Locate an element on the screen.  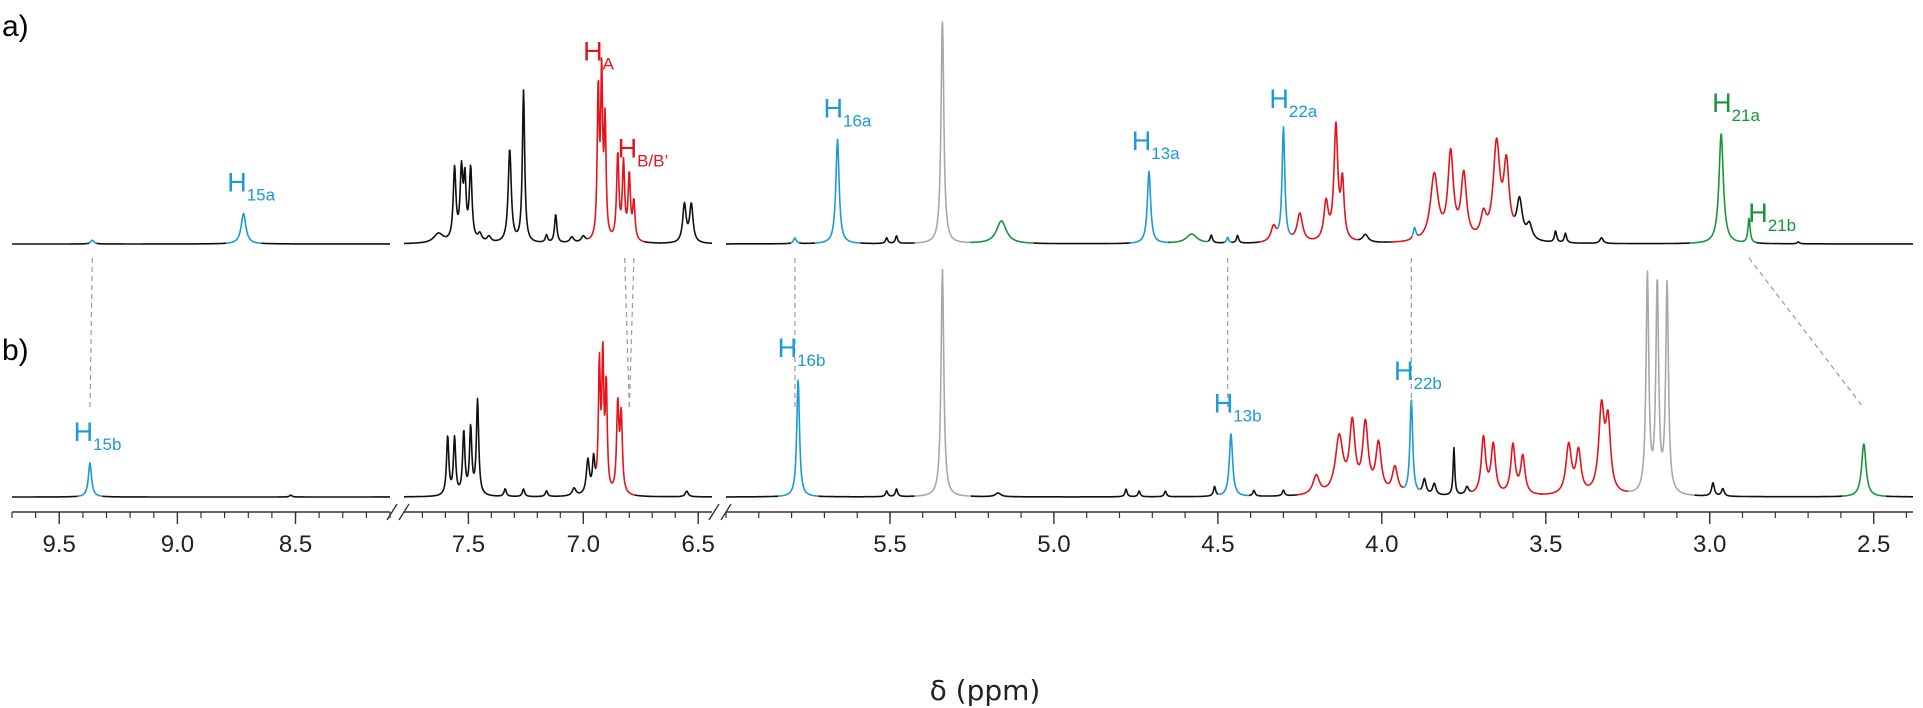
panel-label-a: a) is located at coordinates (15, 26).